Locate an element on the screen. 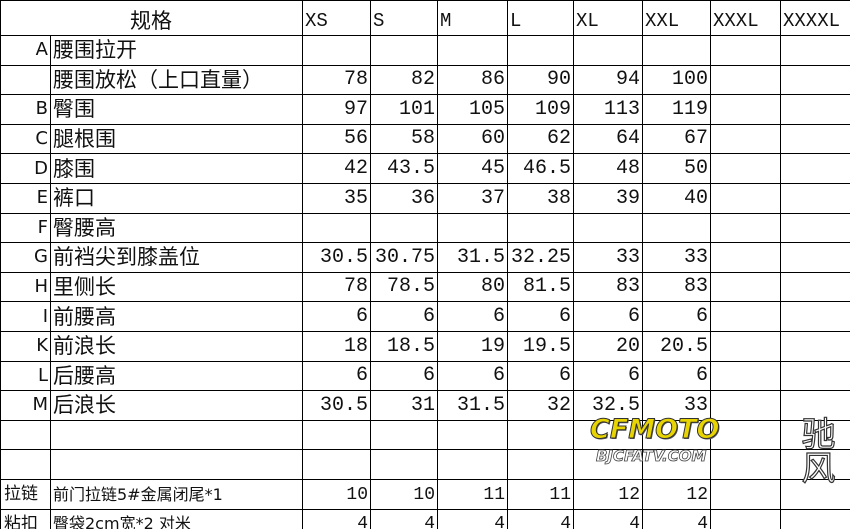  table-row: B 臀围 97 101 105 109 113 119 is located at coordinates (425, 109).